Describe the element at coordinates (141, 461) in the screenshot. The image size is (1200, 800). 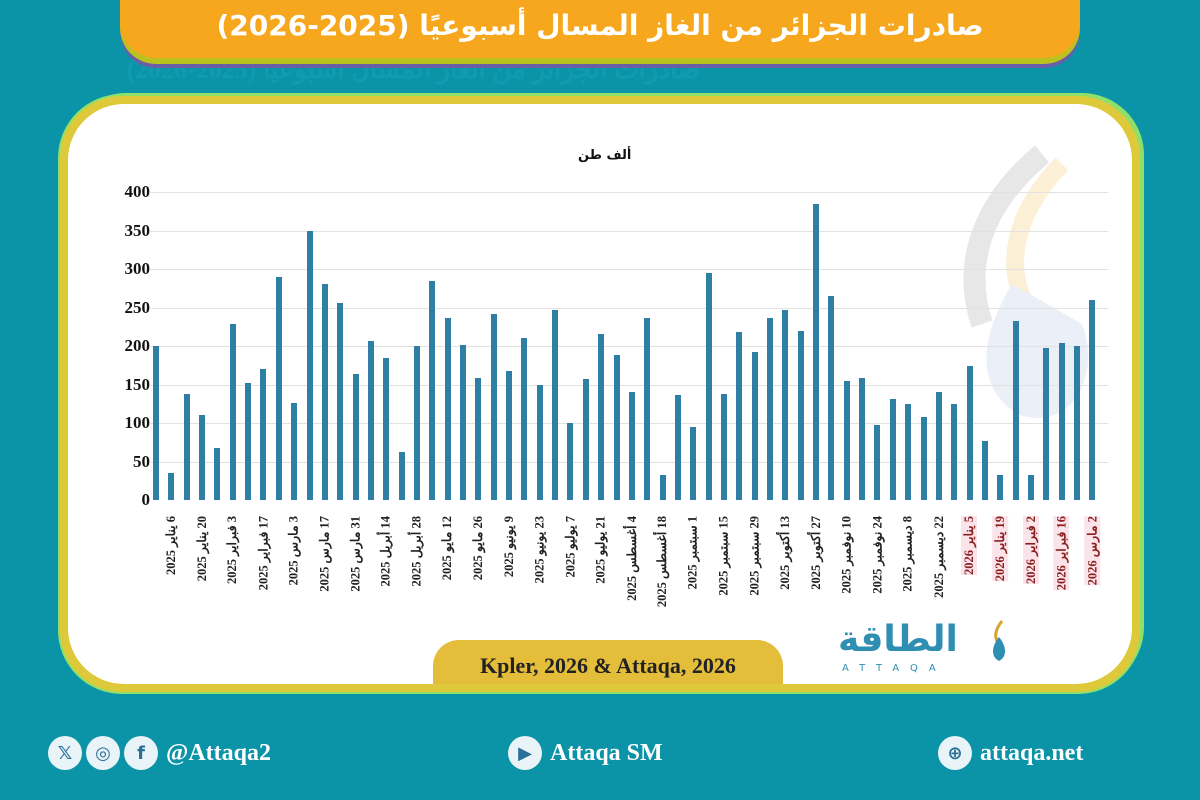
I see `y-tick-label: 50` at that location.